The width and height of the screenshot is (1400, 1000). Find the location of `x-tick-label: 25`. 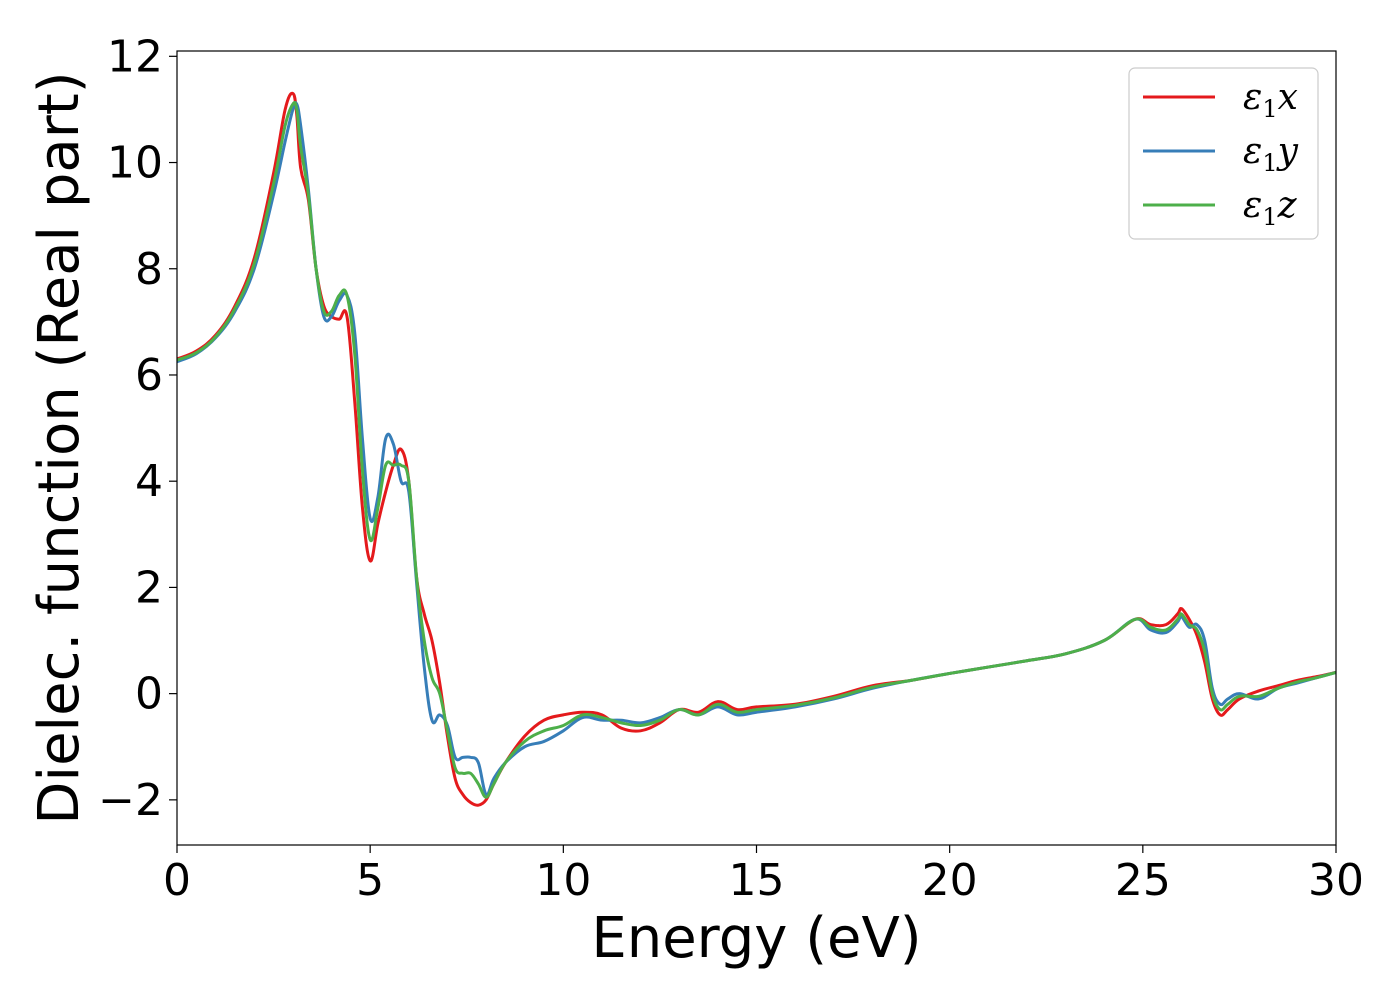

x-tick-label: 25 is located at coordinates (1143, 880).